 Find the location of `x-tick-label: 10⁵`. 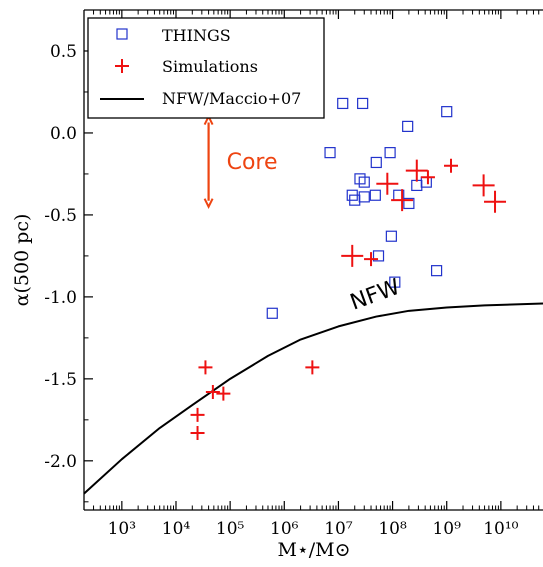

x-tick-label: 10⁵ is located at coordinates (230, 529).